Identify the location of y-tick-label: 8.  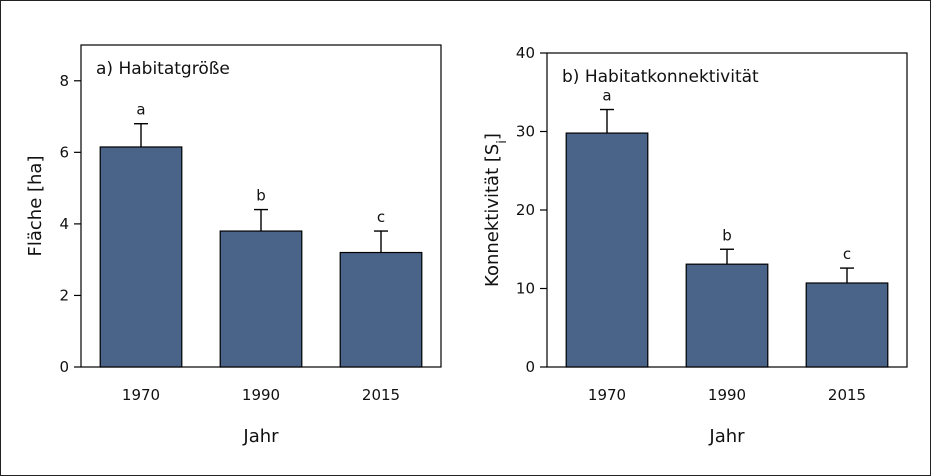
(64, 81).